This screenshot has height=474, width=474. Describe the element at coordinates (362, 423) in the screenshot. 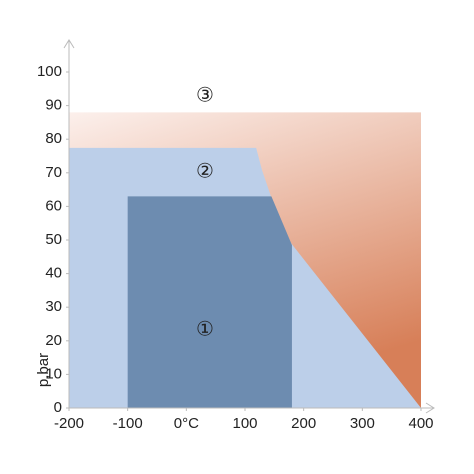

I see `x-tick-label: 300` at that location.